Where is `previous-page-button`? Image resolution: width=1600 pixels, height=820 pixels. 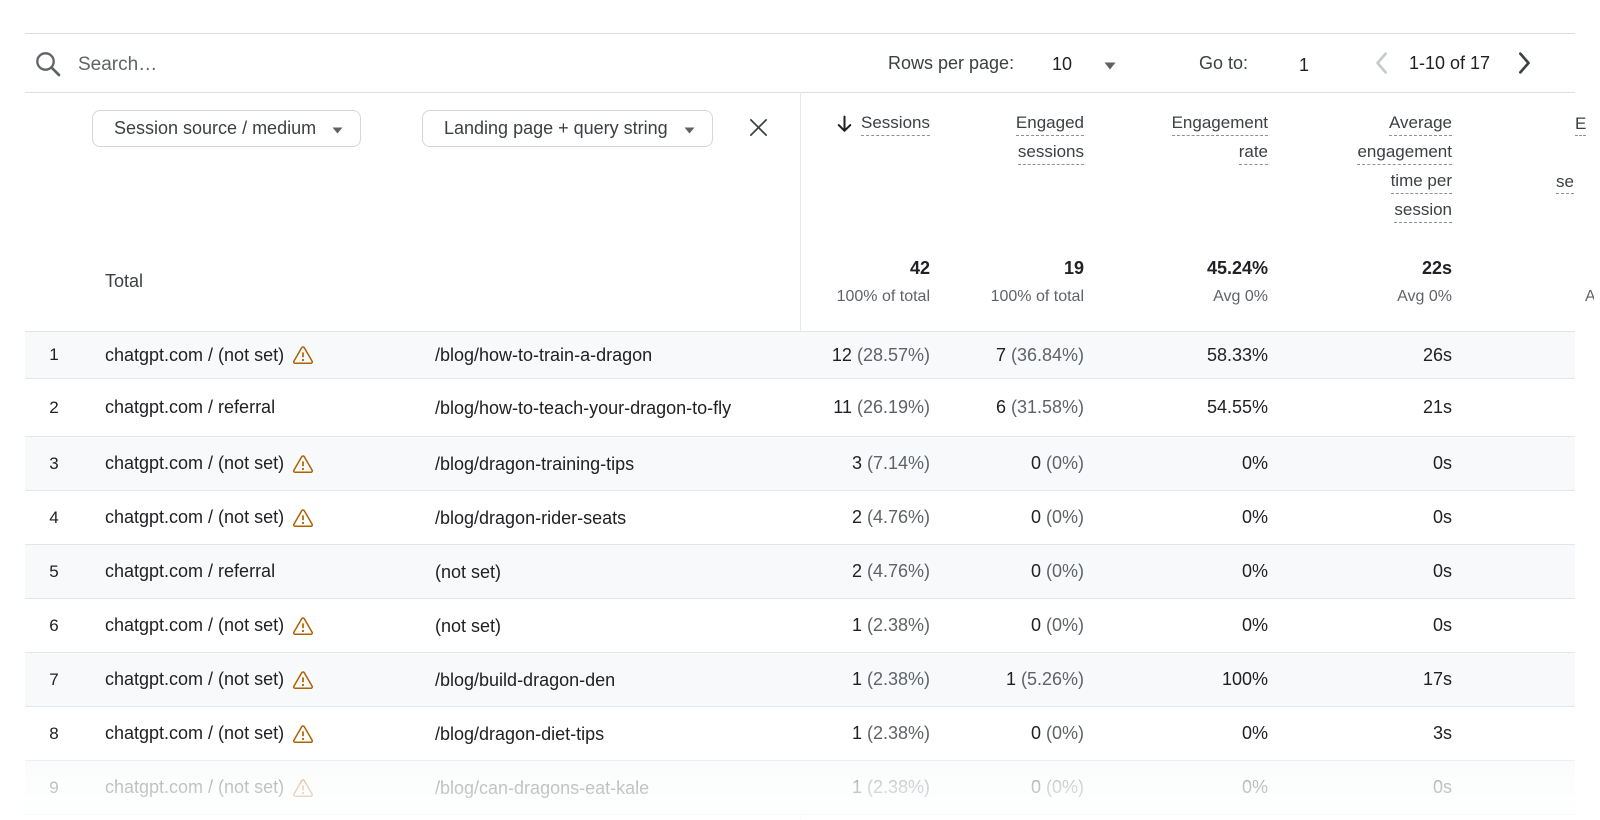 previous-page-button is located at coordinates (1381, 64).